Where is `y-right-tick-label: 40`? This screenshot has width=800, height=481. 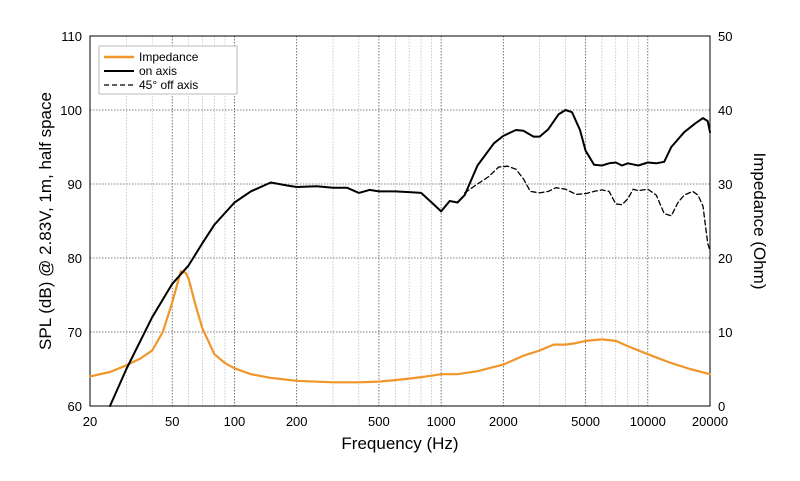 y-right-tick-label: 40 is located at coordinates (725, 110).